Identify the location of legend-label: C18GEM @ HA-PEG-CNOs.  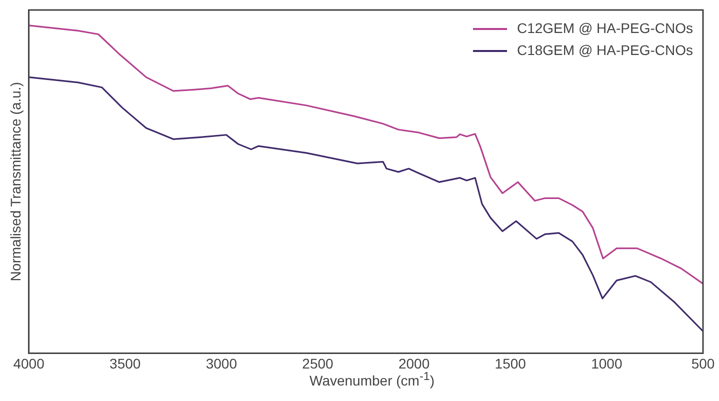
(605, 50).